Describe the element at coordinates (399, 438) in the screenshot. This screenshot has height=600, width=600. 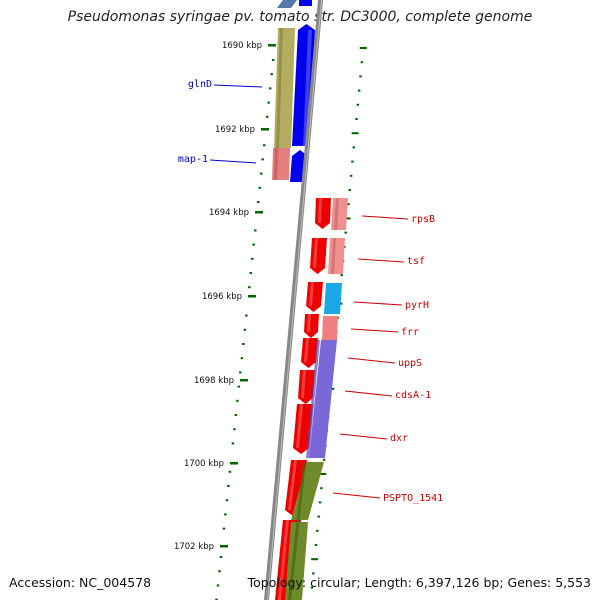
I see `gene-label-dxr: dxr` at that location.